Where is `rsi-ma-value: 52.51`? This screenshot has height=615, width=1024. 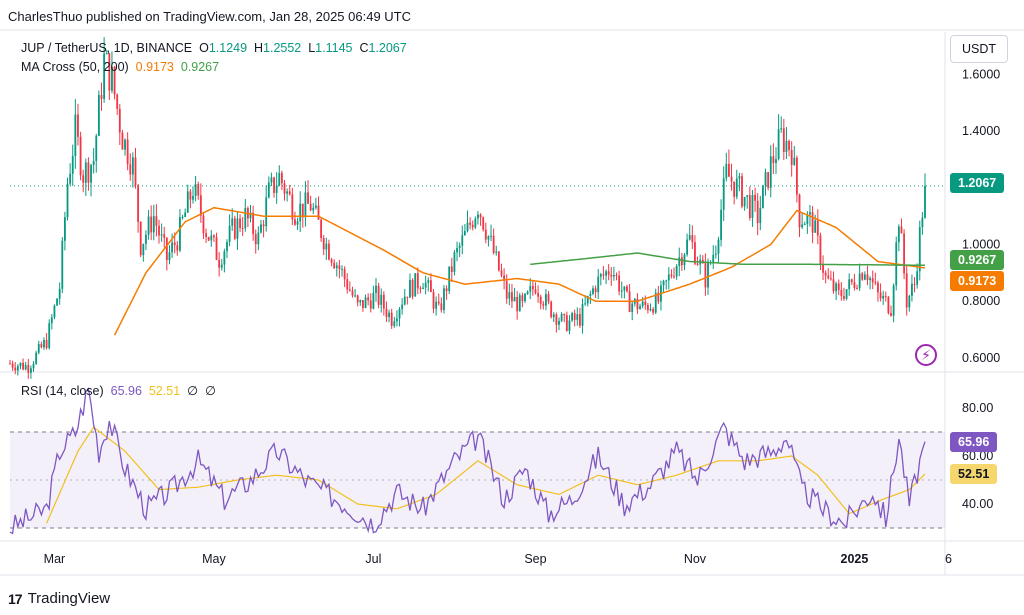
rsi-ma-value: 52.51 is located at coordinates (164, 391).